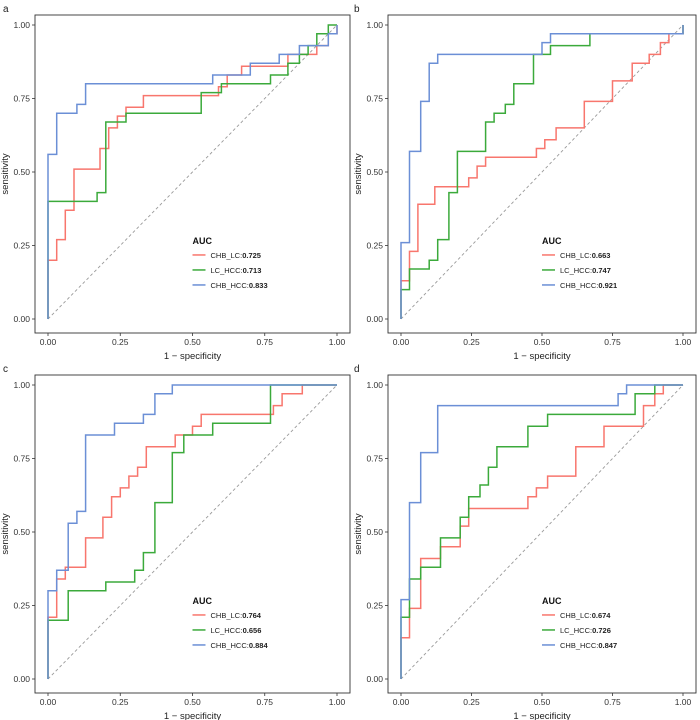 Image resolution: width=700 pixels, height=720 pixels. Describe the element at coordinates (252, 270) in the screenshot. I see `legend-auc-value: 0.713` at that location.